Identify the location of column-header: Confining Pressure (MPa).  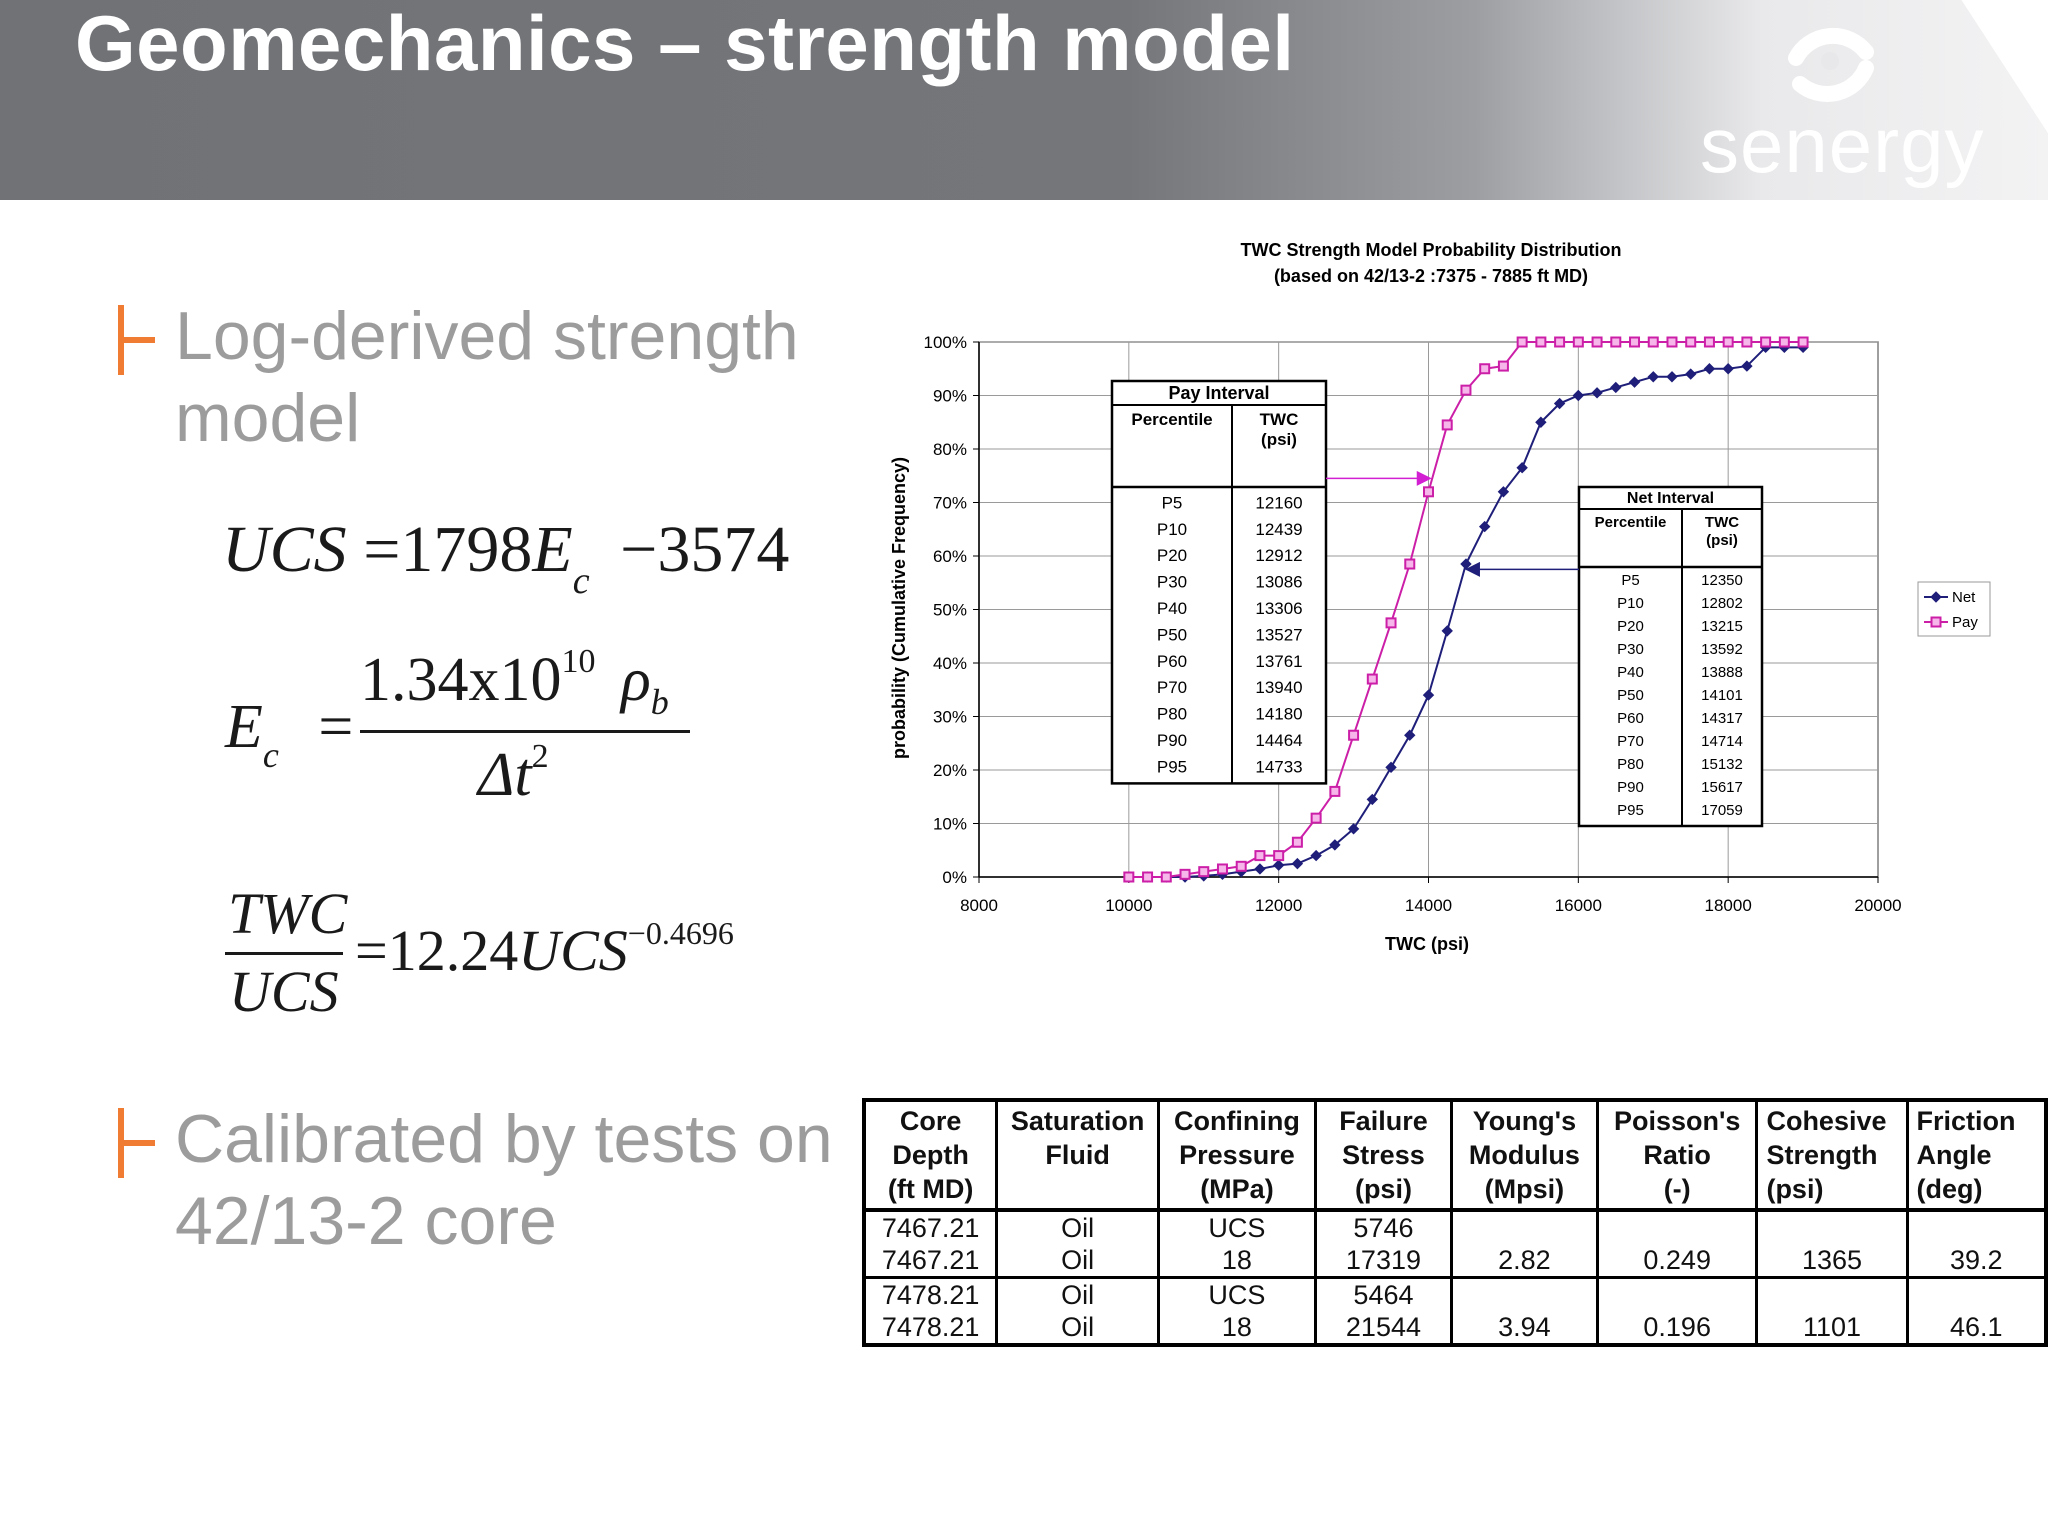
(1236, 1156).